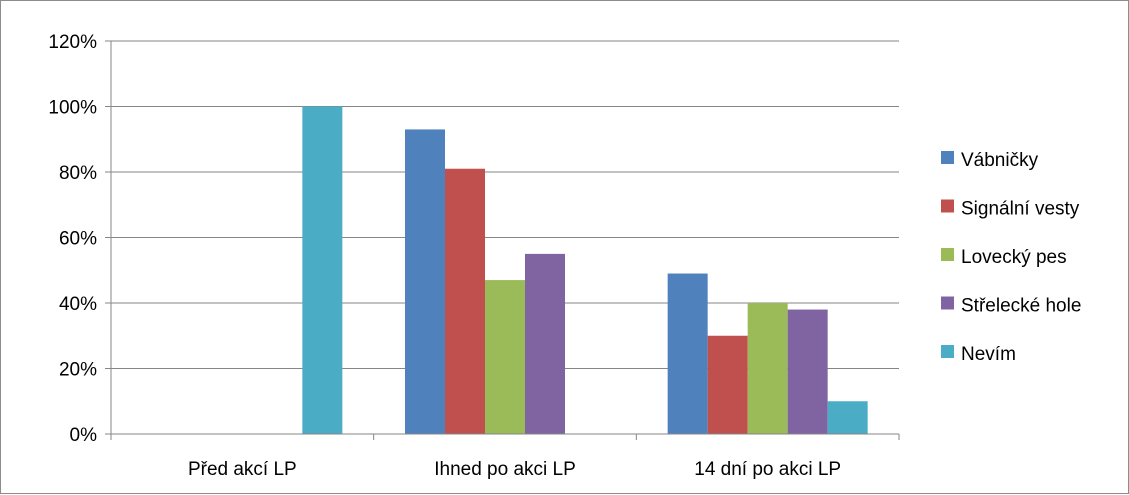  Describe the element at coordinates (78, 173) in the screenshot. I see `y-tick-label: 80%` at that location.